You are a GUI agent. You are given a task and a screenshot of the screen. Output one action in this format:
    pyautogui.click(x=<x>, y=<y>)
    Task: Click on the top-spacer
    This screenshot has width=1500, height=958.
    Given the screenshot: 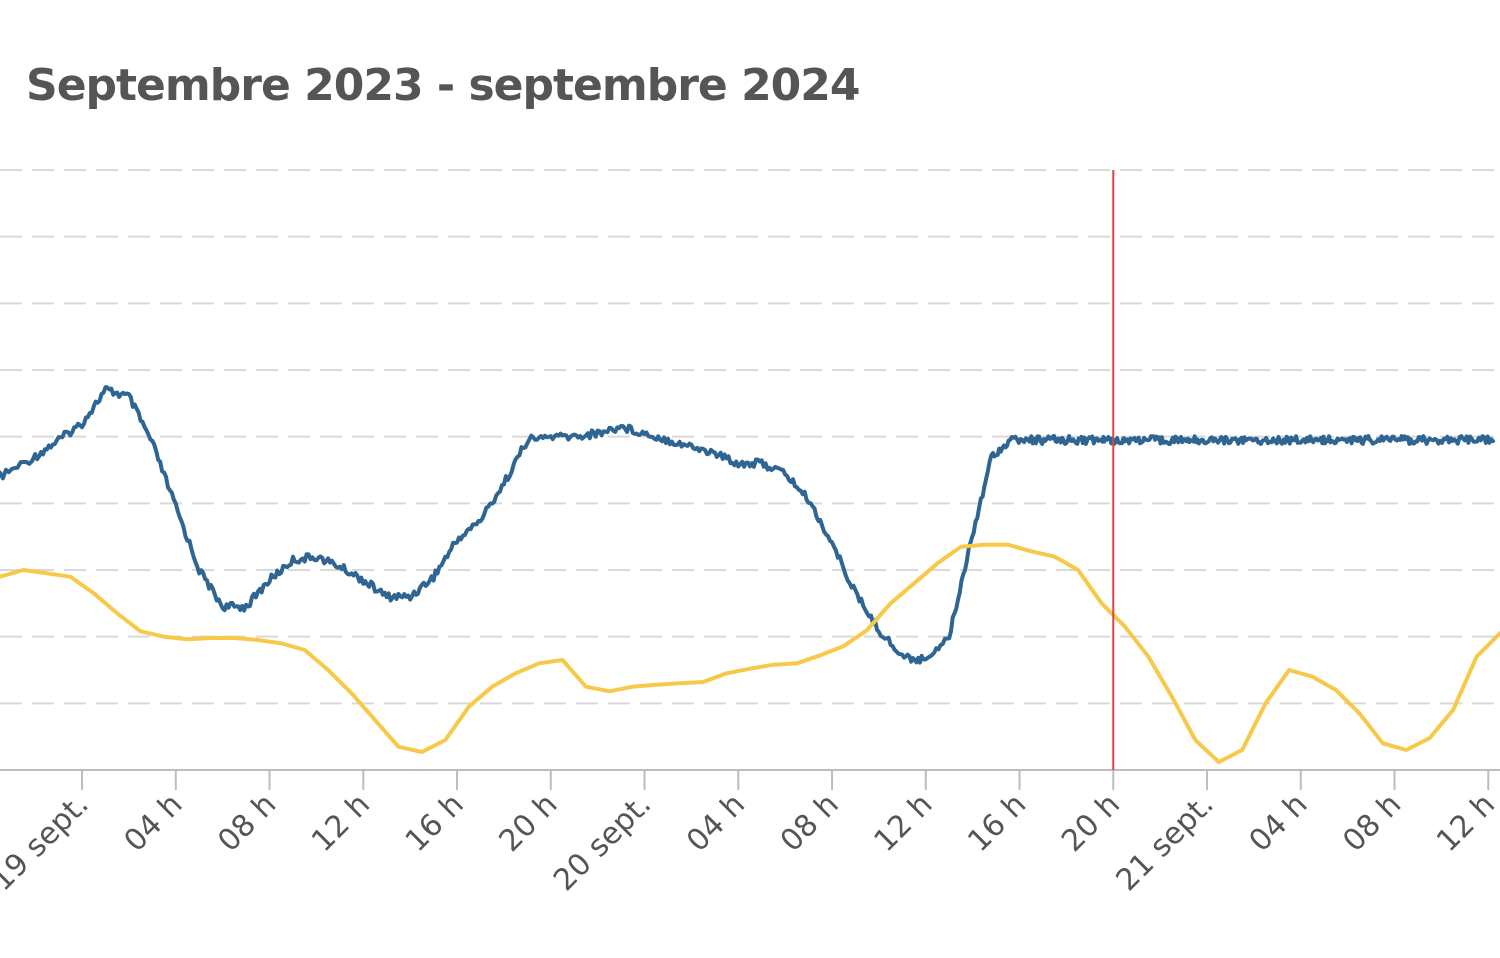 What is the action you would take?
    pyautogui.click(x=750, y=15)
    